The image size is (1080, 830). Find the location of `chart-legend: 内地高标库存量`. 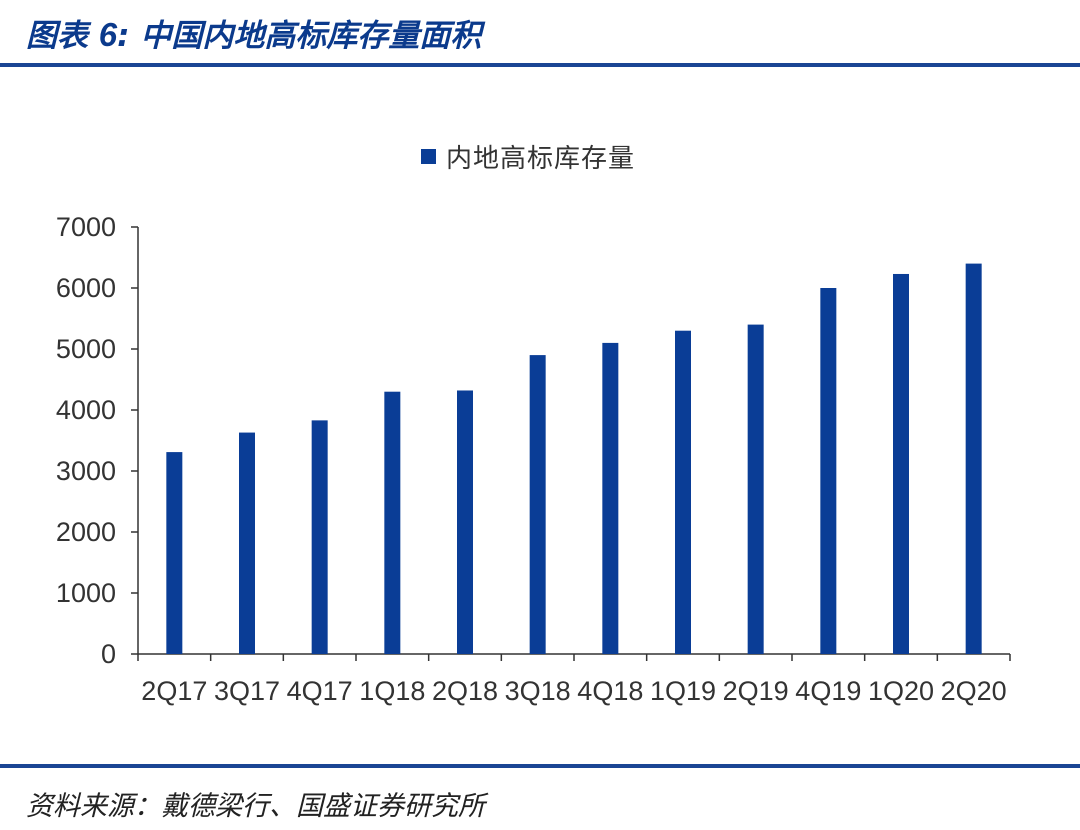

chart-legend: 内地高标库存量 is located at coordinates (528, 156).